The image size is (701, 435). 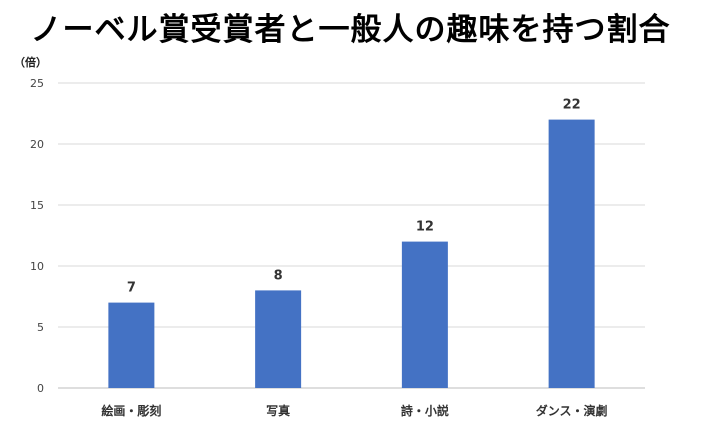 What do you see at coordinates (37, 266) in the screenshot?
I see `y-tick-label: 10` at bounding box center [37, 266].